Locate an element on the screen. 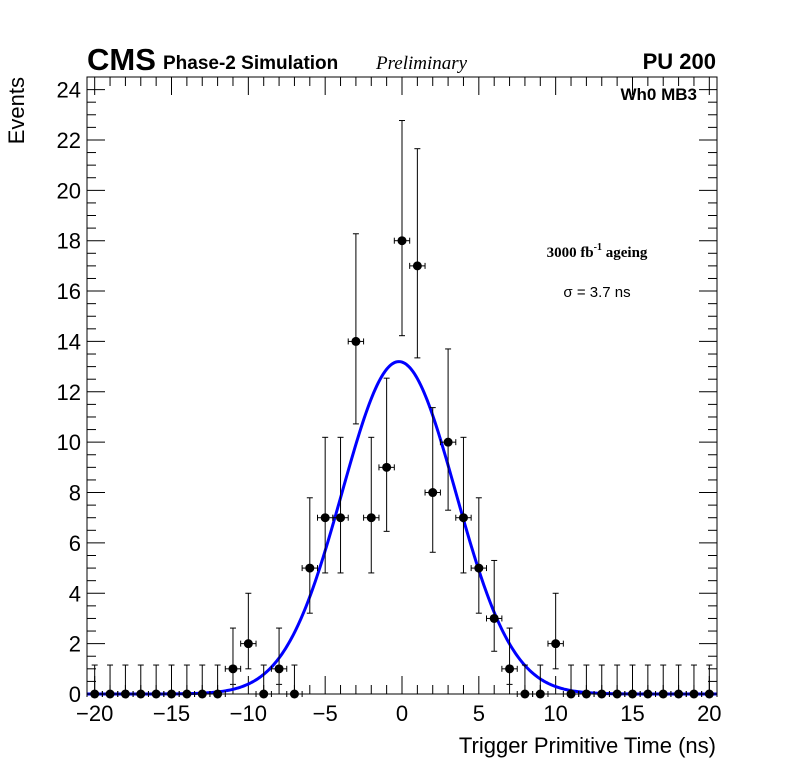 Image resolution: width=796 pixels, height=772 pixels. x-tick-label: −15 is located at coordinates (171, 713).